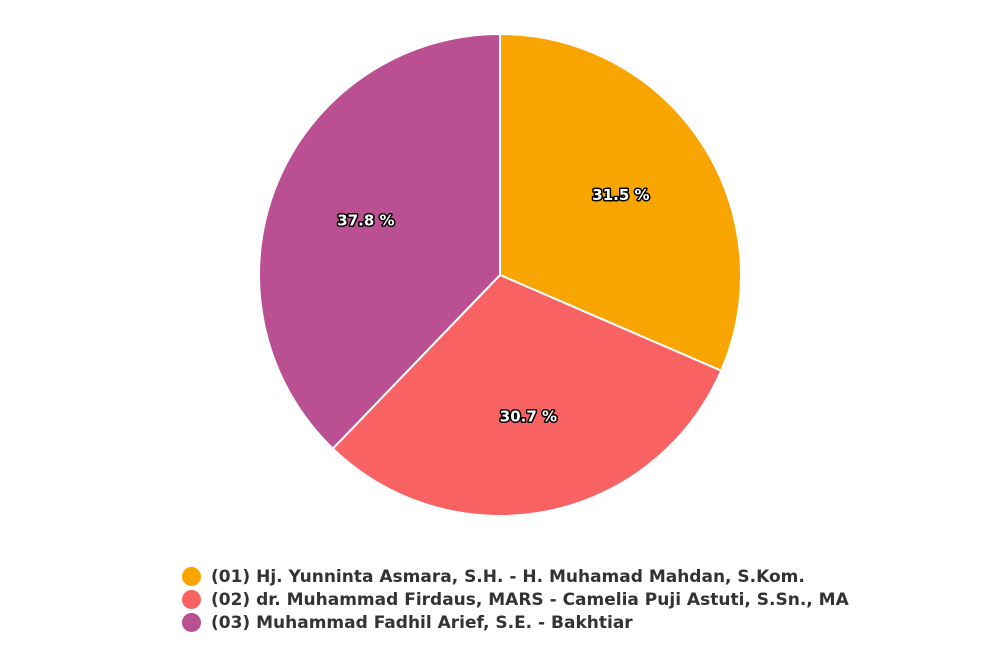 The image size is (1000, 666). Describe the element at coordinates (493, 306) in the screenshot. I see `pie-data-labels: 31.5 % 30.7 % 37.8 %` at that location.